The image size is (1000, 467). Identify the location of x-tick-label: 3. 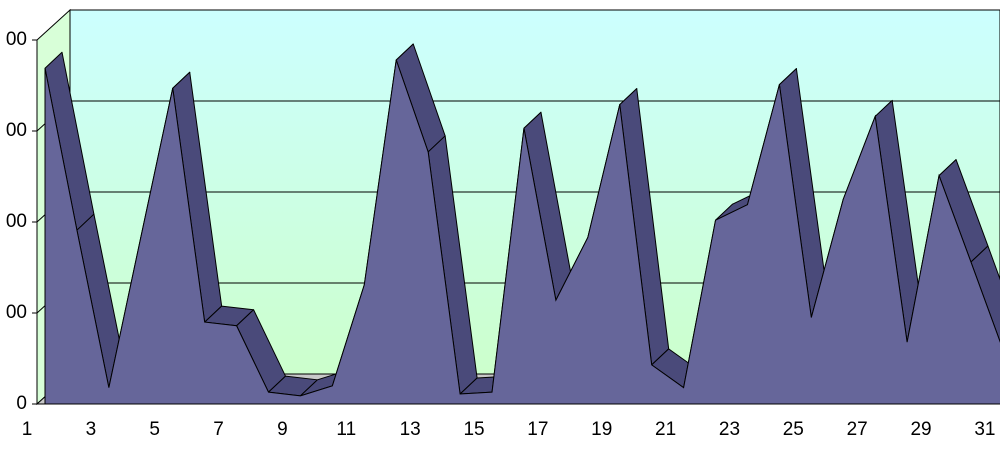
(91, 429).